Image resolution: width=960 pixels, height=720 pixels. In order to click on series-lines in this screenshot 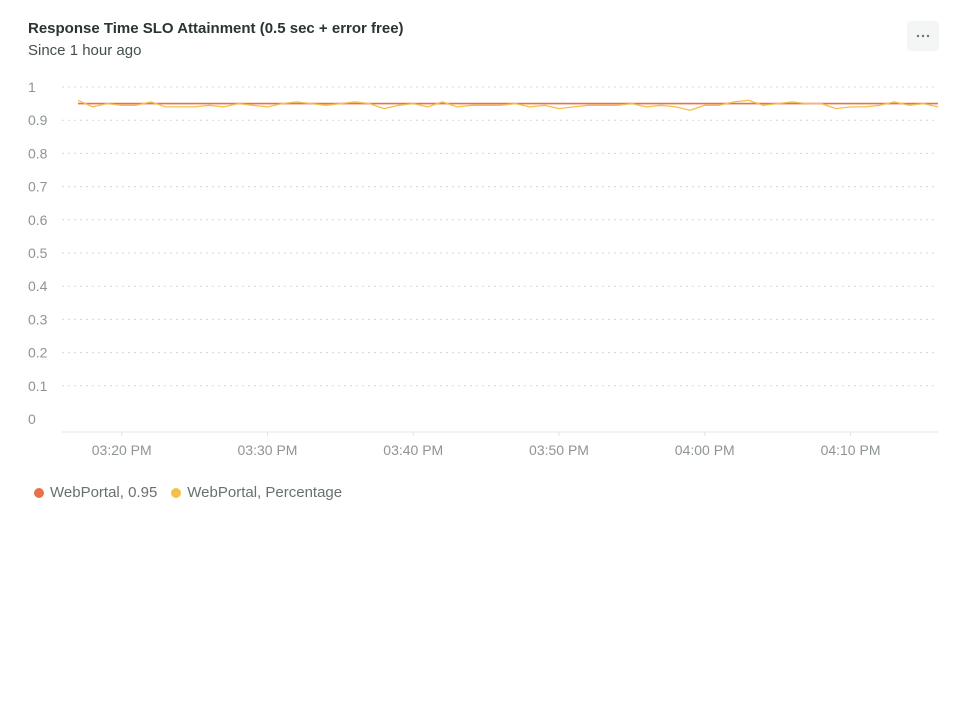, I will do `click(508, 105)`.